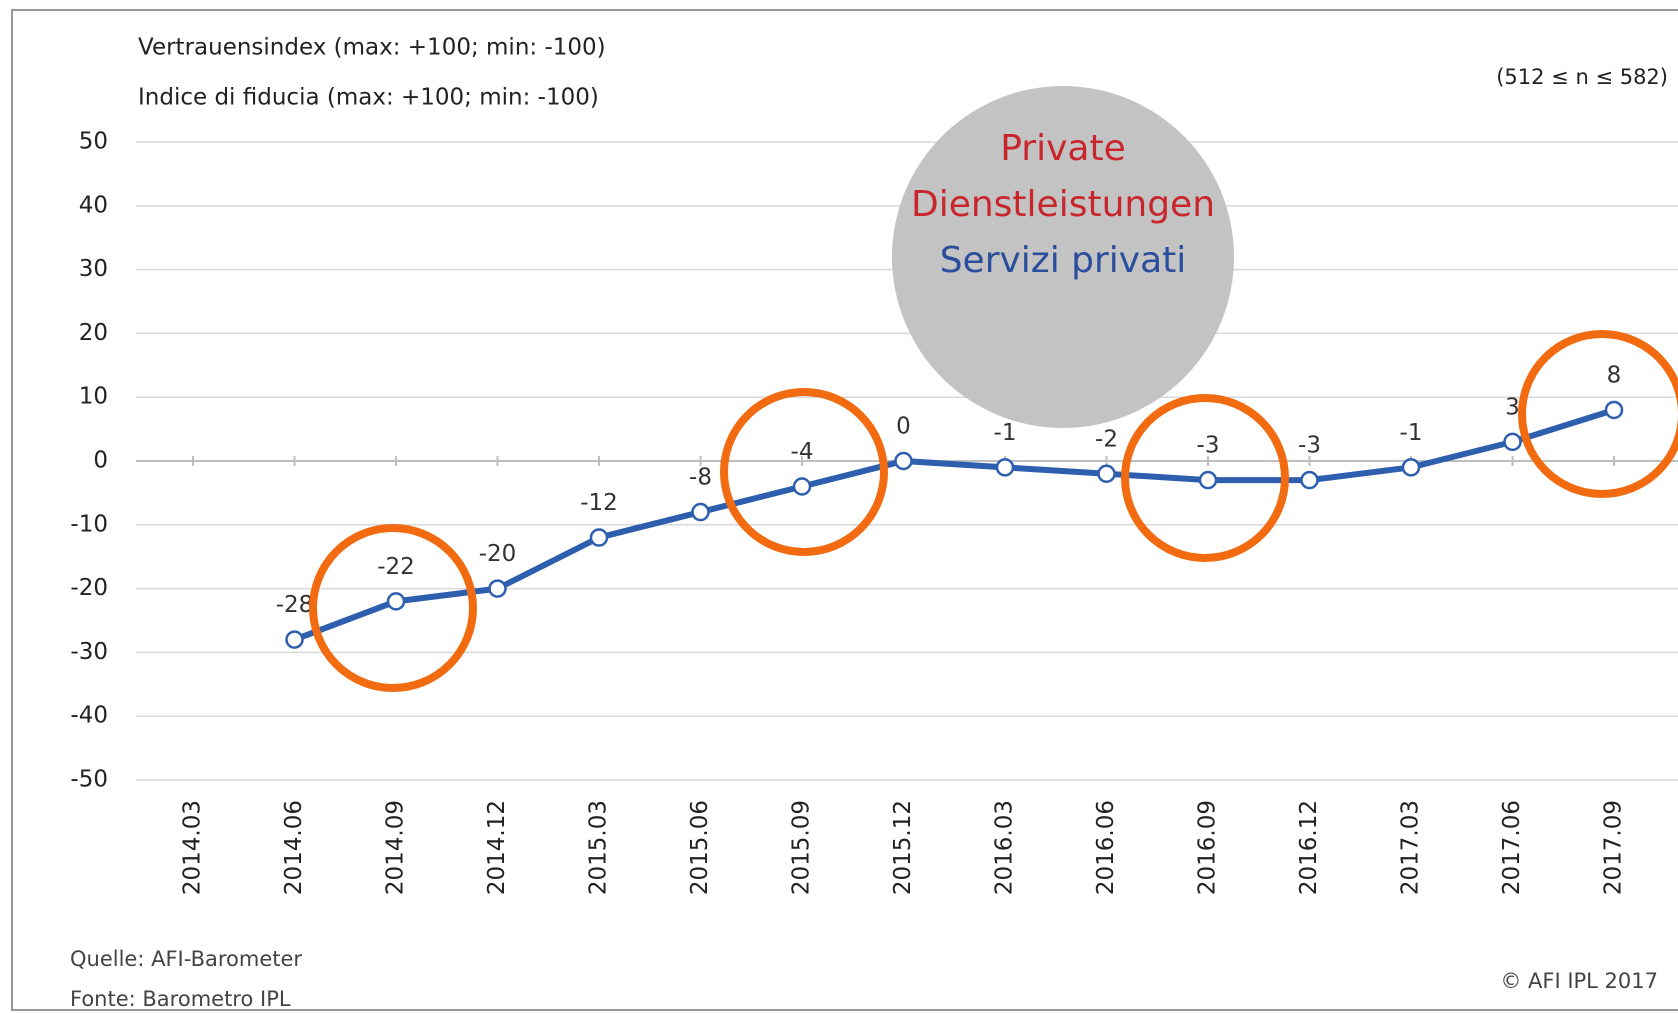 The width and height of the screenshot is (1678, 1013). What do you see at coordinates (1063, 148) in the screenshot?
I see `bubble-text: Private` at bounding box center [1063, 148].